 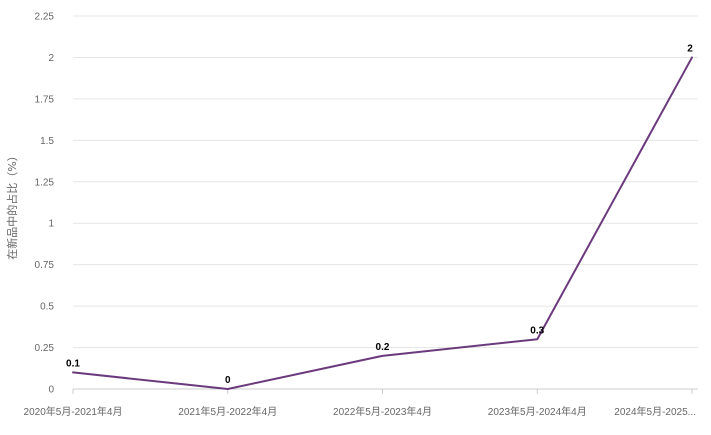 What do you see at coordinates (45, 17) in the screenshot?
I see `y-tick-label: 2.25` at bounding box center [45, 17].